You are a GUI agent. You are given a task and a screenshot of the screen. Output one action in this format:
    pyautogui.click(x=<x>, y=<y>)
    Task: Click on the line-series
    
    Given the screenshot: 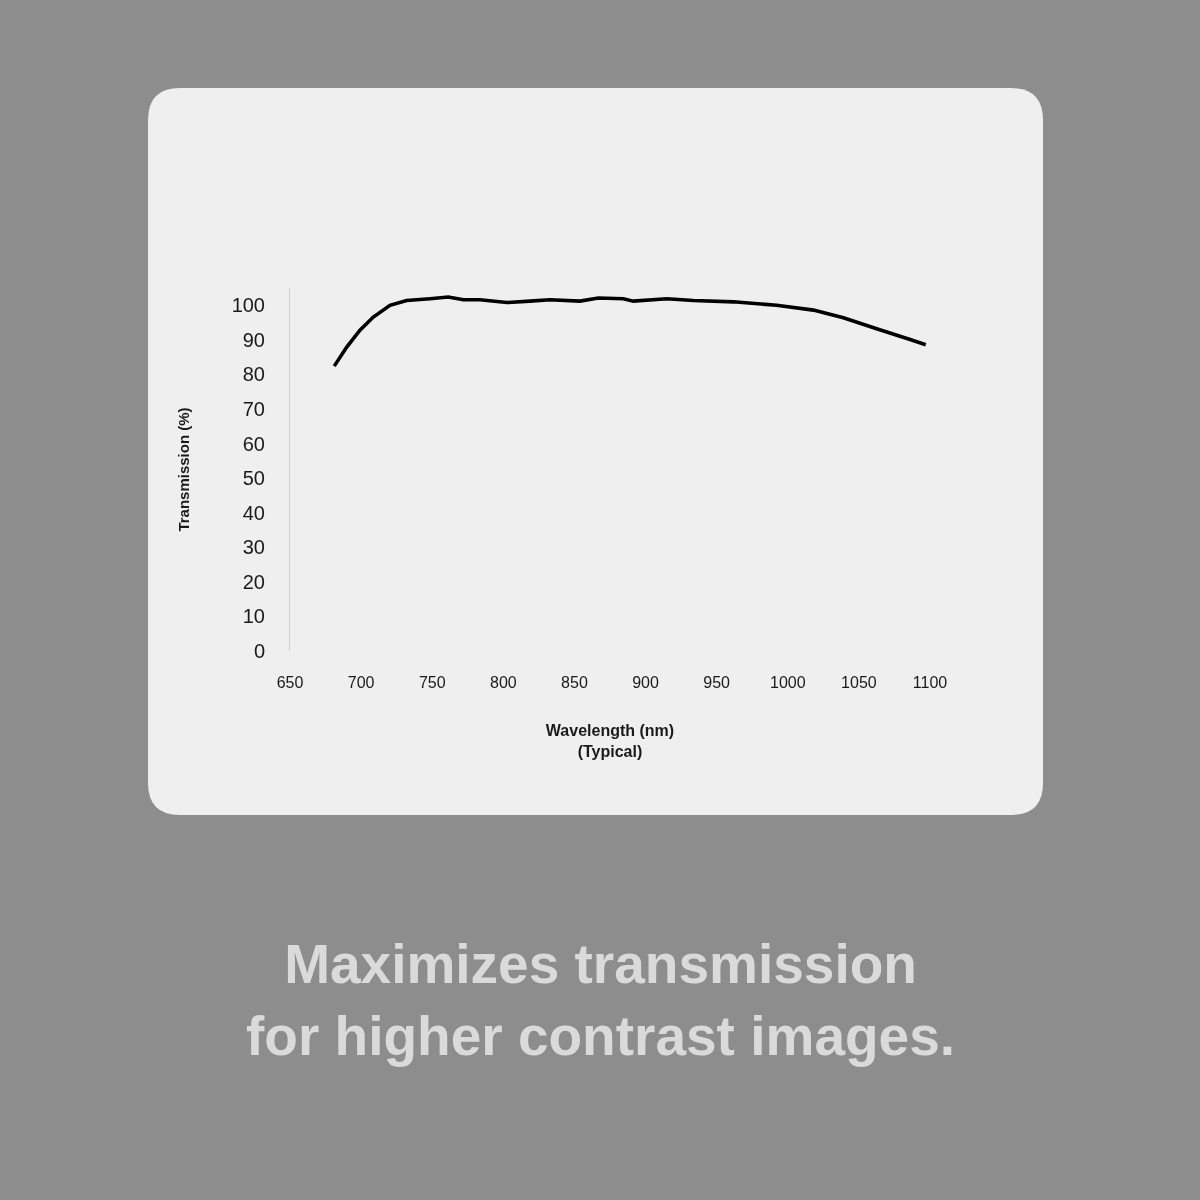 What is the action you would take?
    pyautogui.click(x=630, y=331)
    